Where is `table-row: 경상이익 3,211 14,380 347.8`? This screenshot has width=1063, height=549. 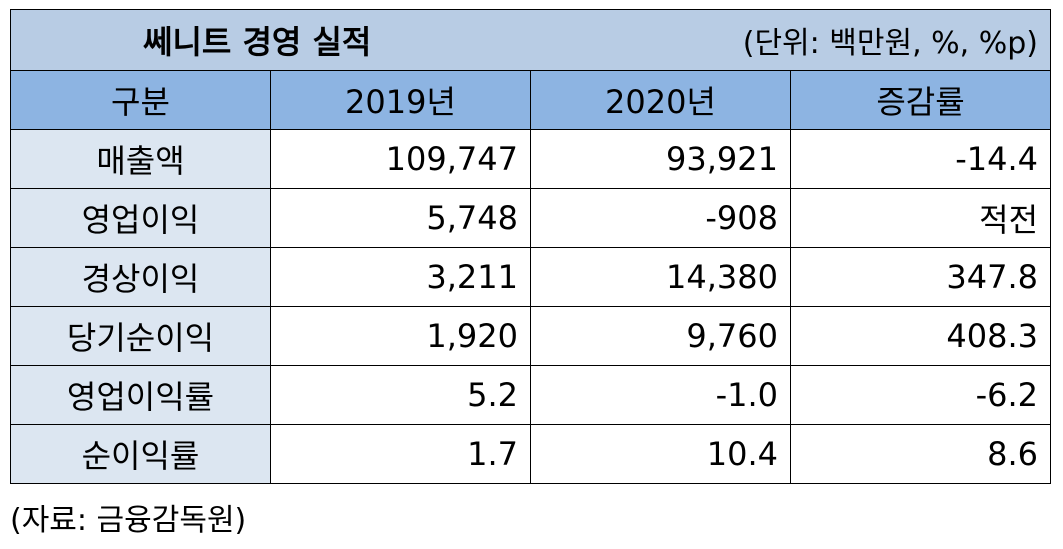
table-row: 경상이익 3,211 14,380 347.8 is located at coordinates (531, 277).